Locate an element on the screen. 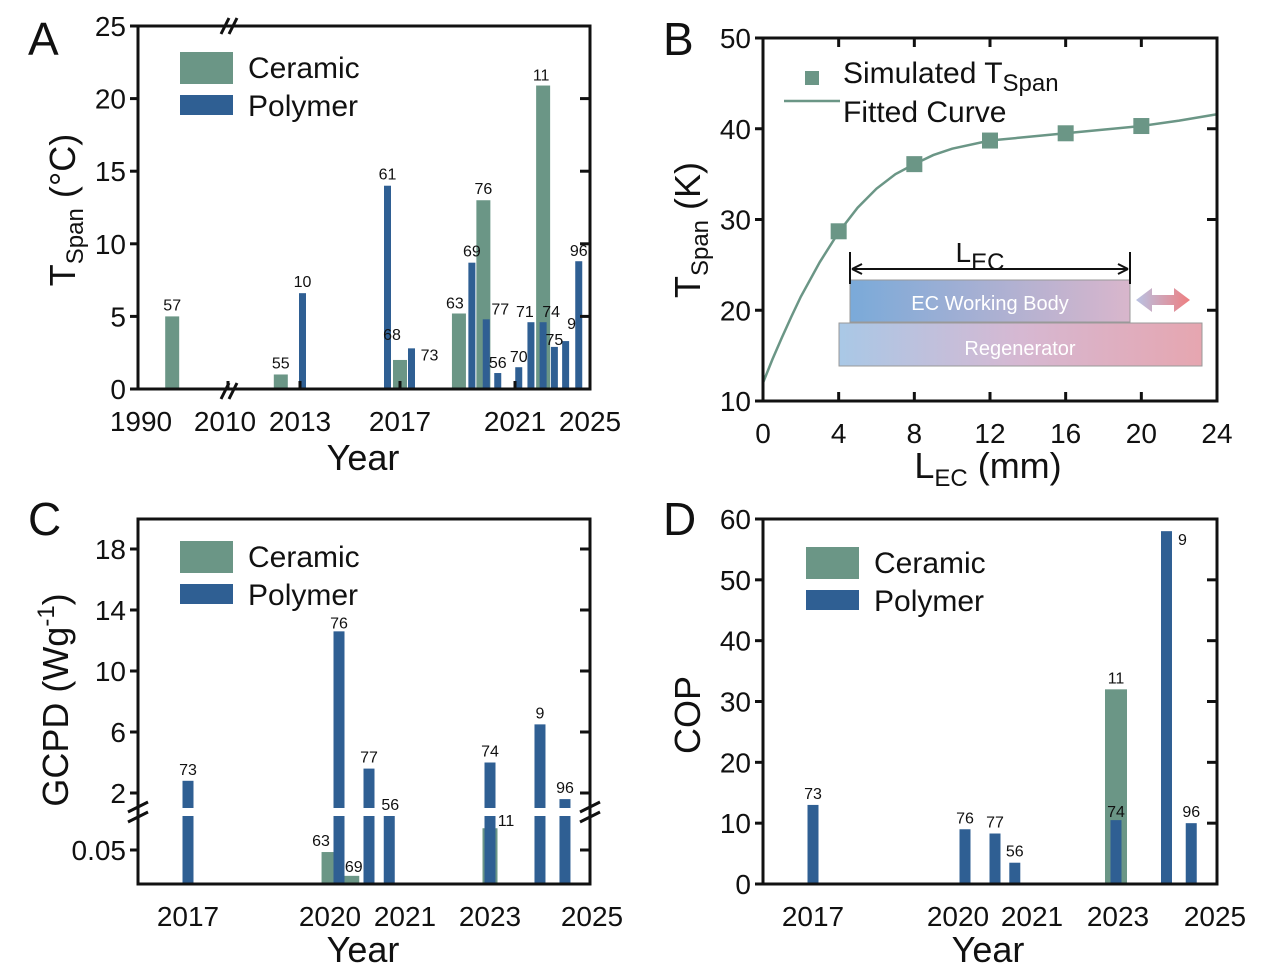  x-tick-label: 12 is located at coordinates (989, 433).